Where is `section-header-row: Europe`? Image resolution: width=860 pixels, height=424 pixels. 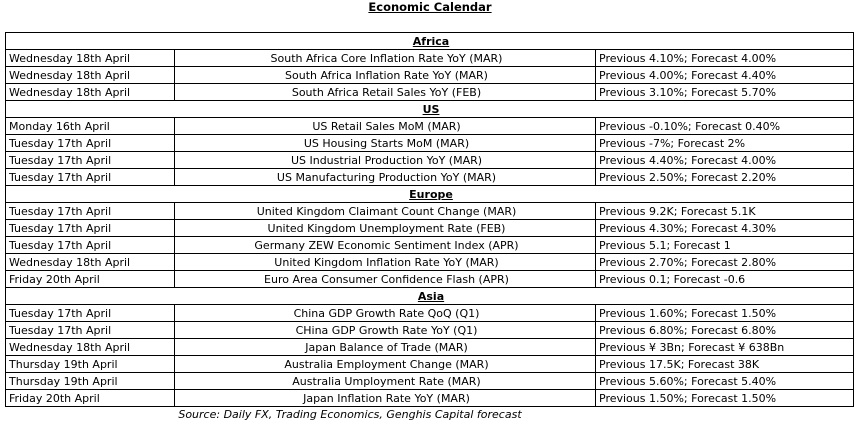 section-header-row: Europe is located at coordinates (429, 194).